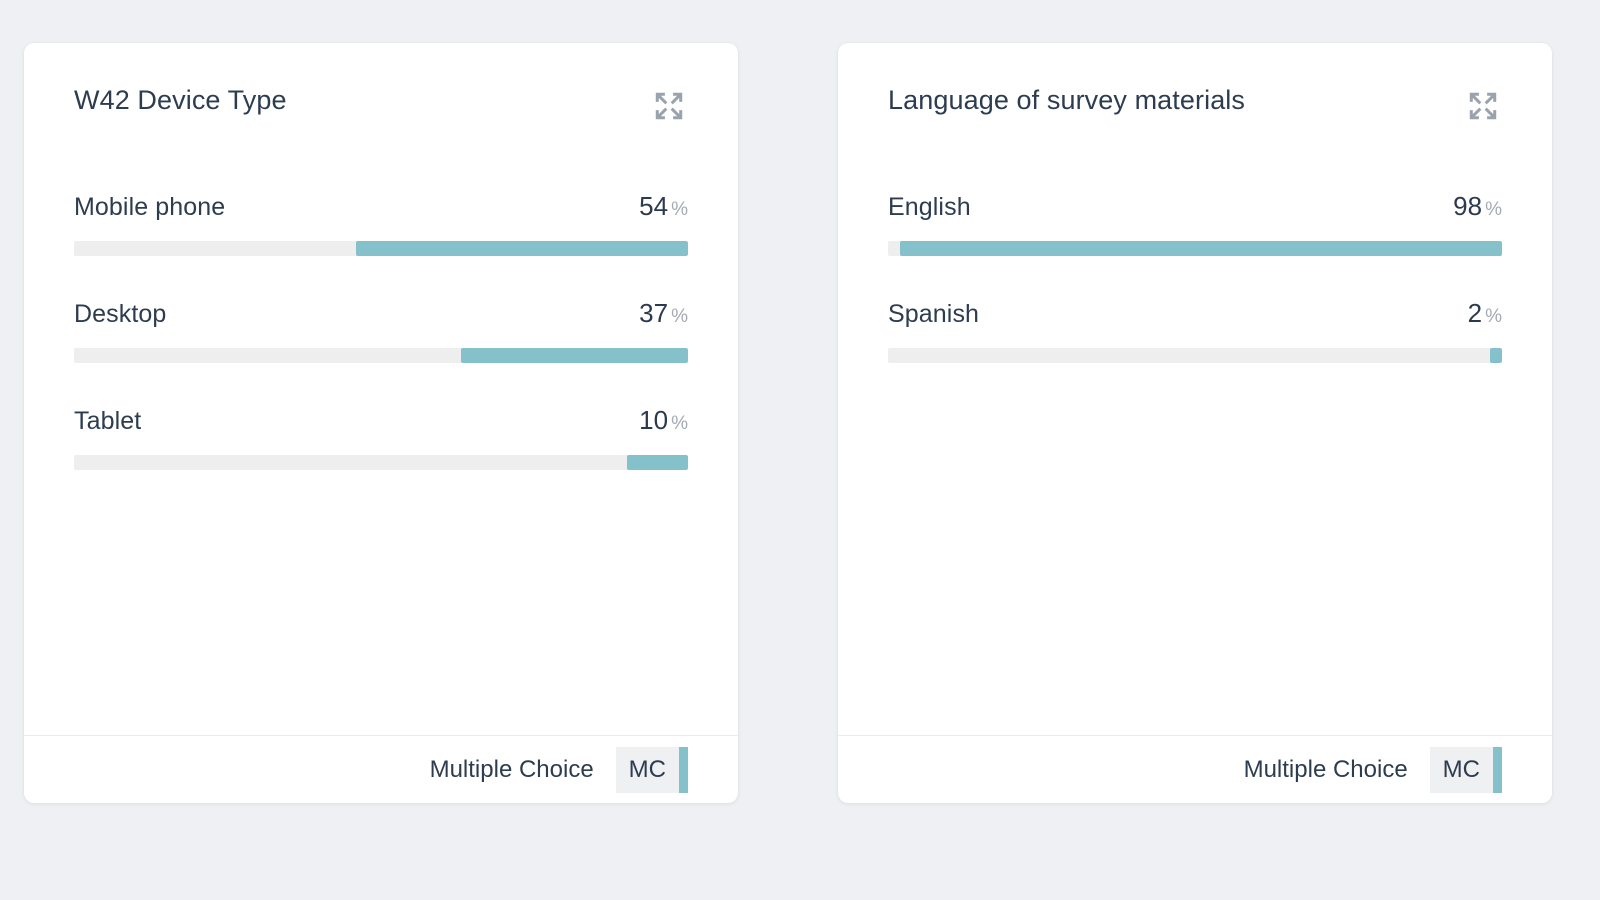  Describe the element at coordinates (934, 314) in the screenshot. I see `answer-label: Spanish` at that location.